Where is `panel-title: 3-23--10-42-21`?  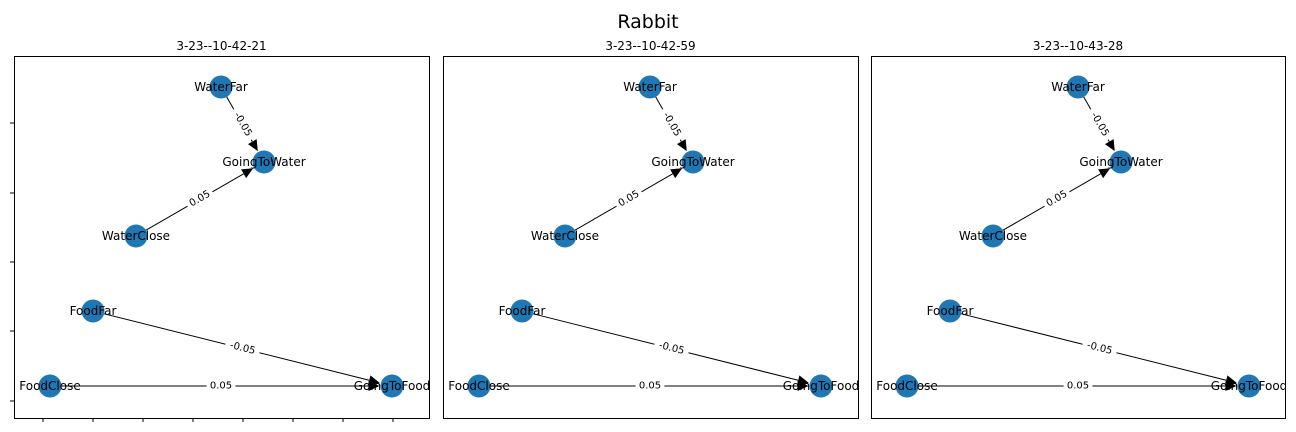 panel-title: 3-23--10-42-21 is located at coordinates (221, 46).